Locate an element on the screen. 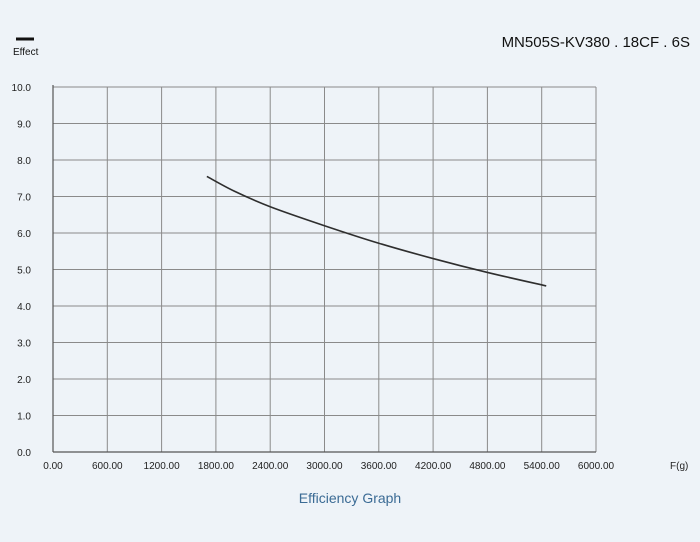  x-axis-label: F(g) is located at coordinates (679, 466).